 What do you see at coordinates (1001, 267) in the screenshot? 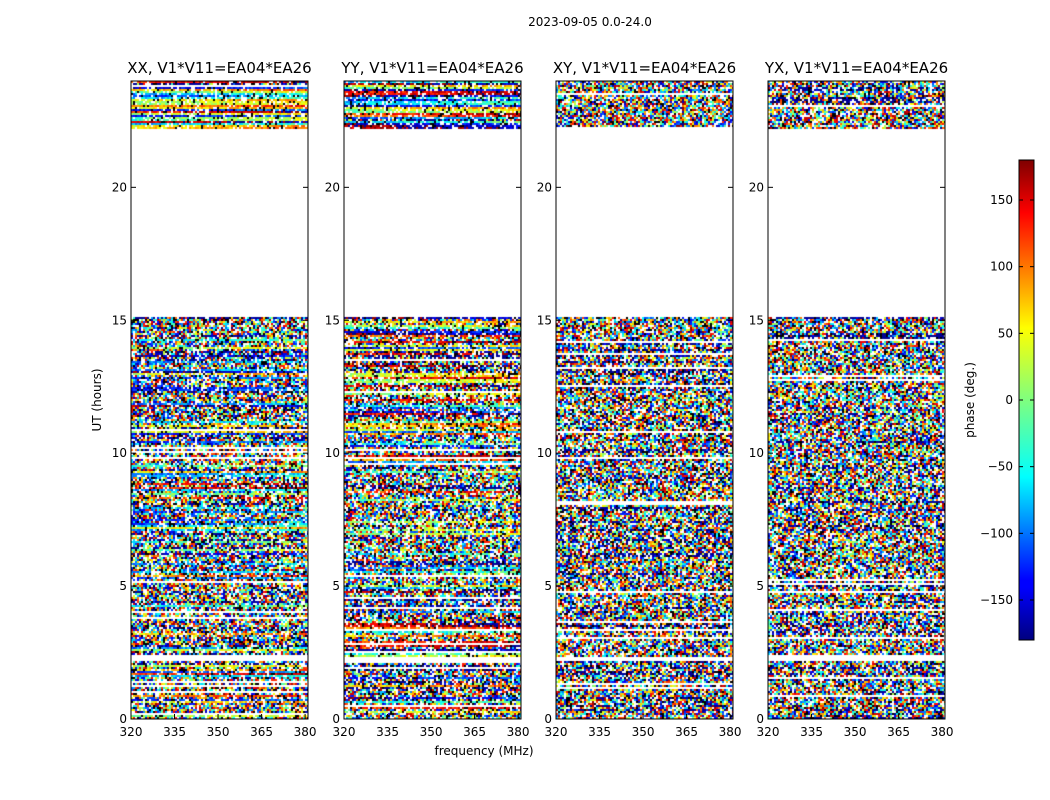
I see `colorbar-tick-label: 100` at bounding box center [1001, 267].